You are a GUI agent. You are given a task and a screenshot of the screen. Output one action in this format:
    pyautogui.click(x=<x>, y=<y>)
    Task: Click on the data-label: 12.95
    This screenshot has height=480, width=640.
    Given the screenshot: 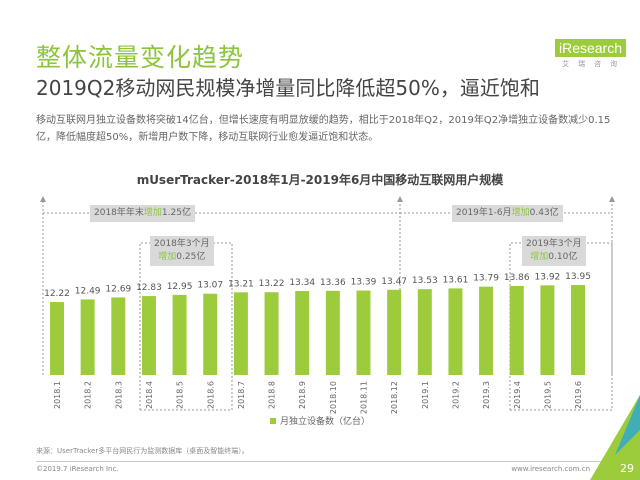 What is the action you would take?
    pyautogui.click(x=180, y=287)
    